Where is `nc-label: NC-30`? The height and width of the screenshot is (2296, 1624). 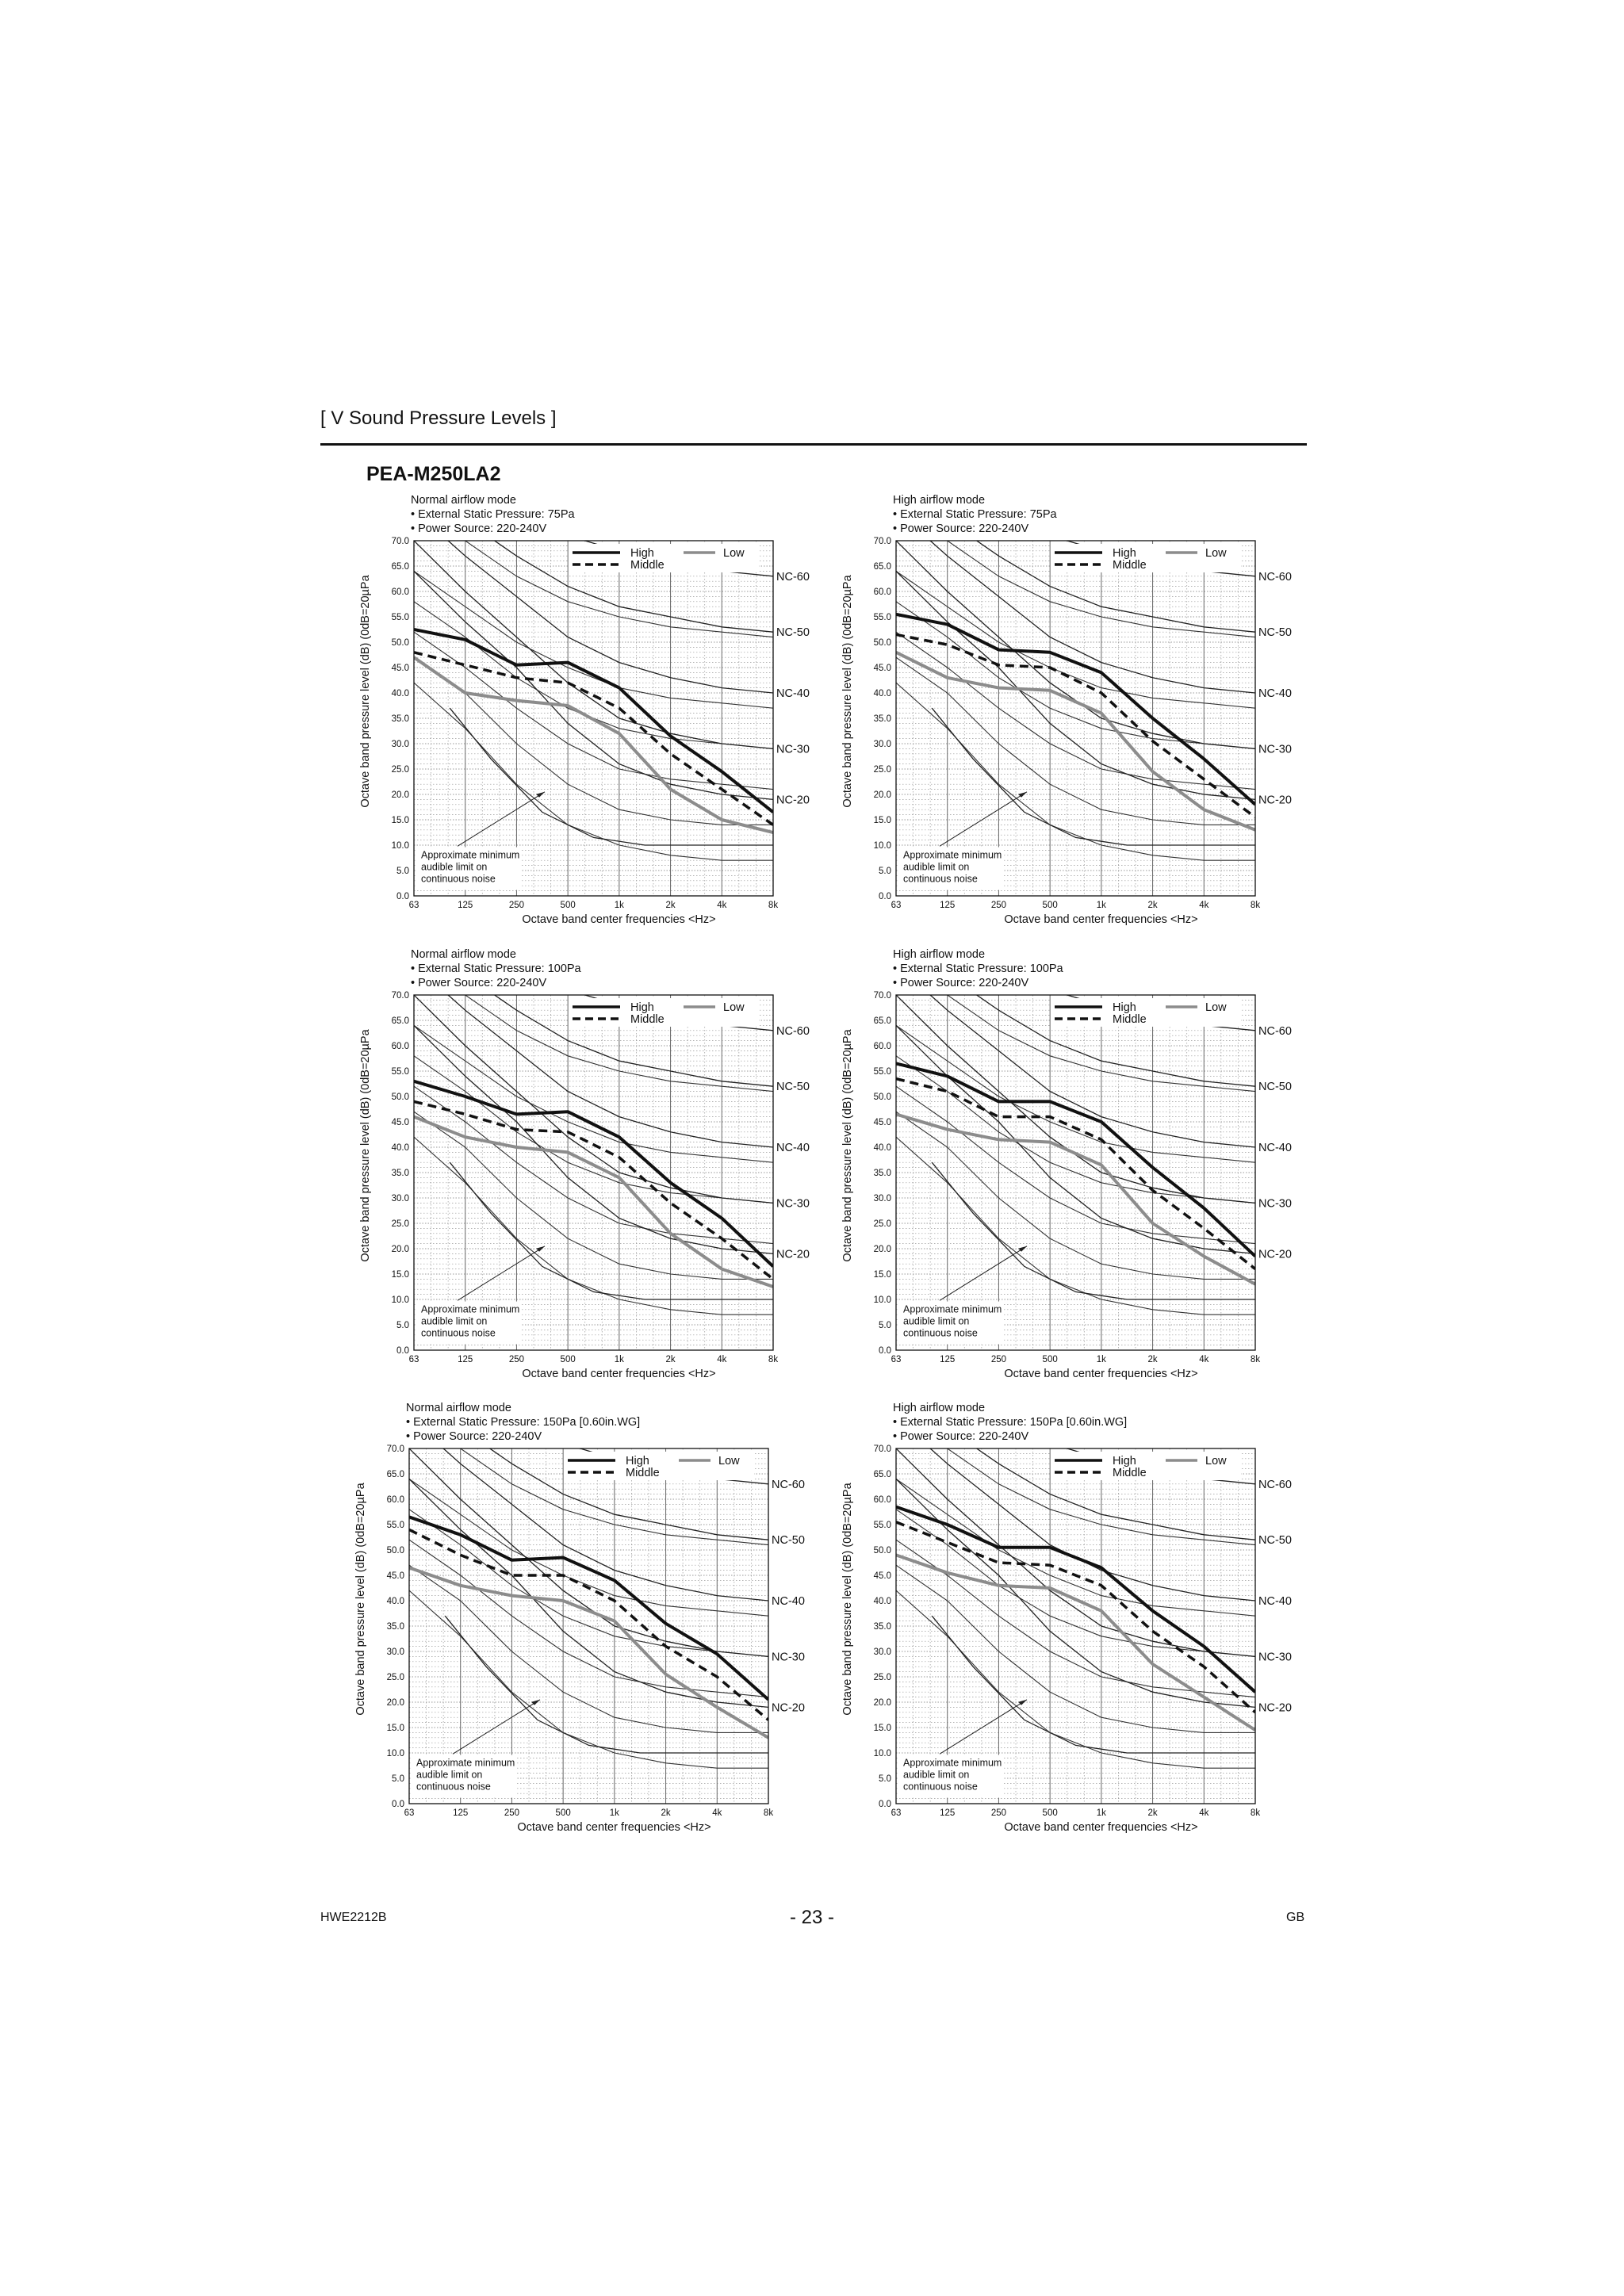
nc-label: NC-30 is located at coordinates (788, 1657).